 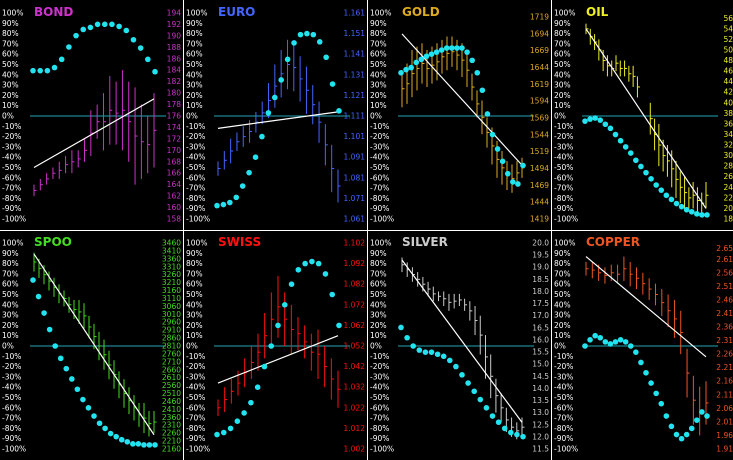 What do you see at coordinates (171, 409) in the screenshot?
I see `spoo-right-tick: 2410` at bounding box center [171, 409].